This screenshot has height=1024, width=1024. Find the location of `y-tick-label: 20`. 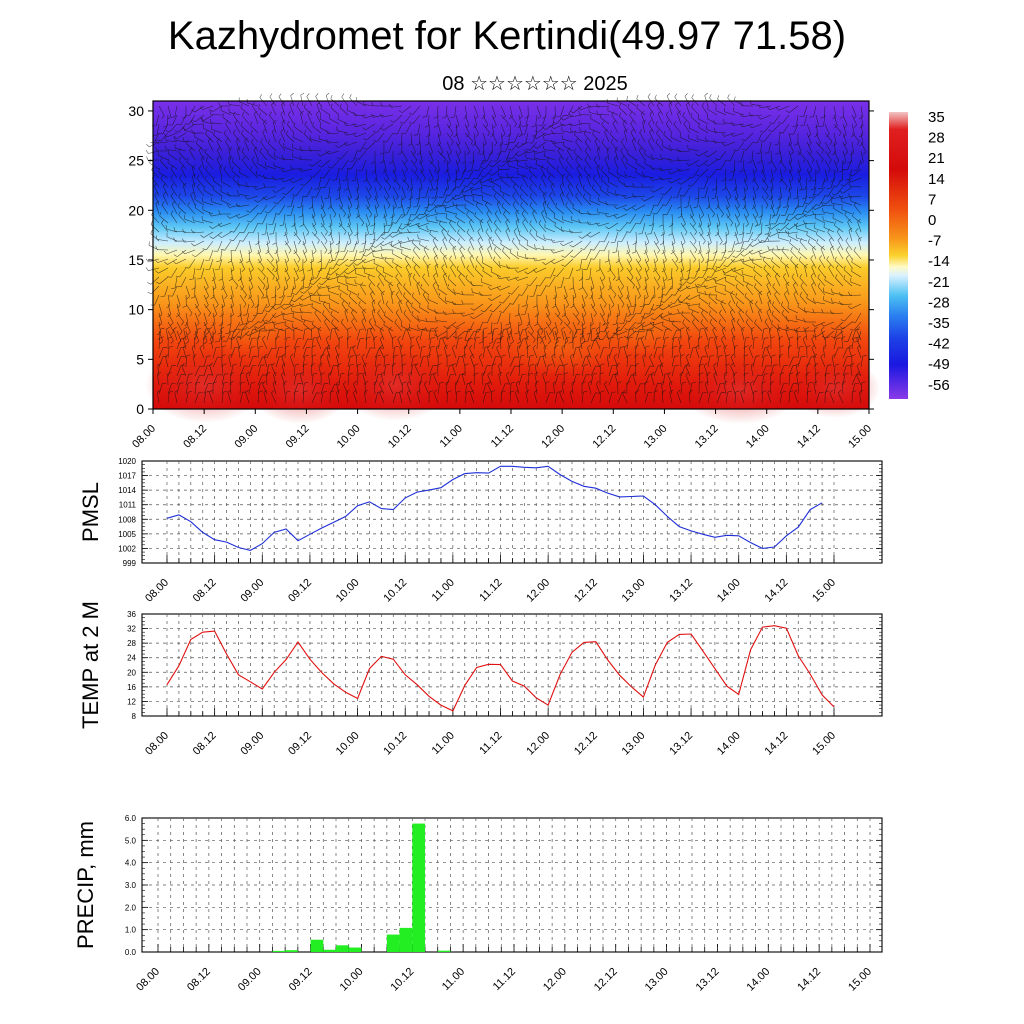

y-tick-label: 20 is located at coordinates (131, 672).